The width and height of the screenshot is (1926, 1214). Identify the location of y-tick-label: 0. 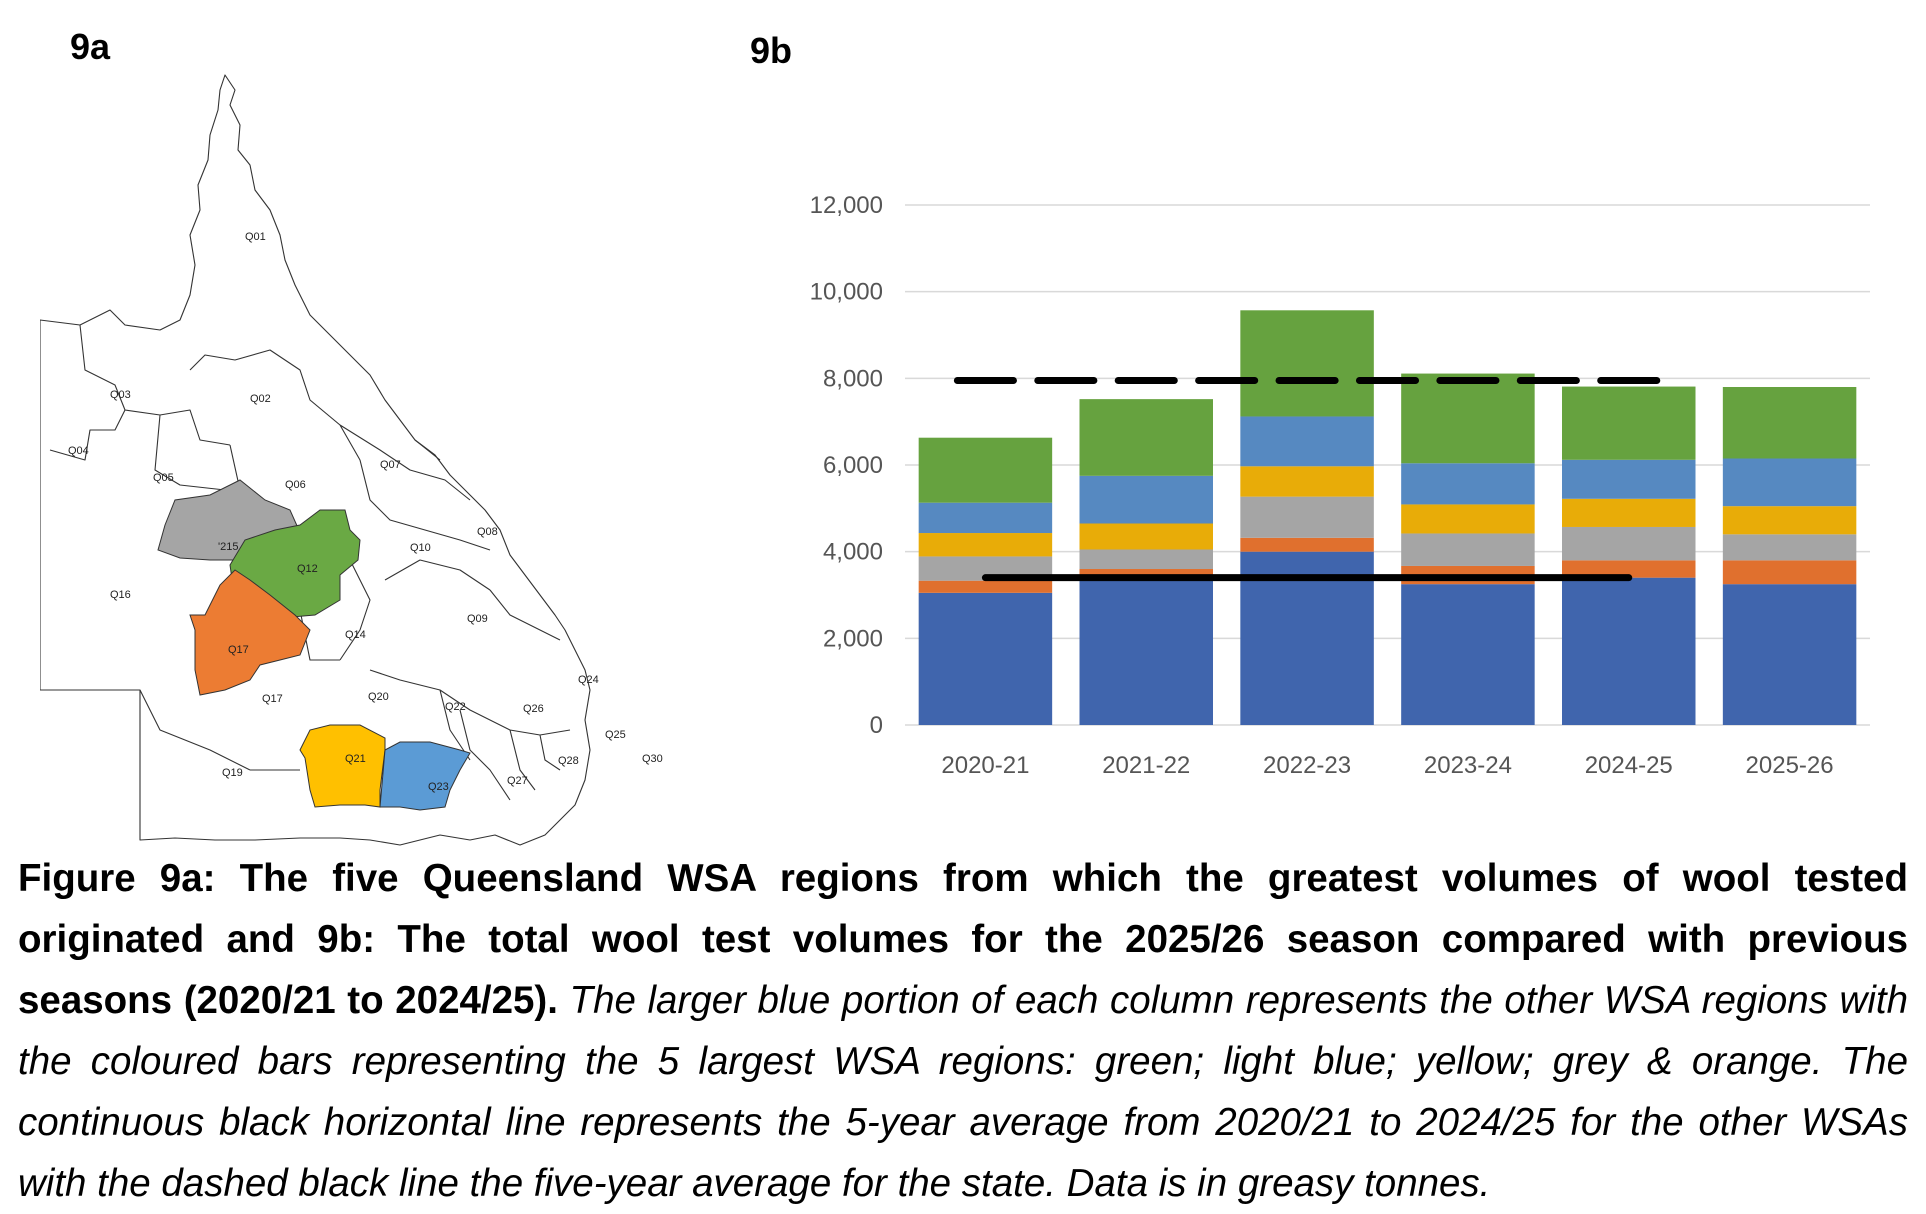
(876, 725).